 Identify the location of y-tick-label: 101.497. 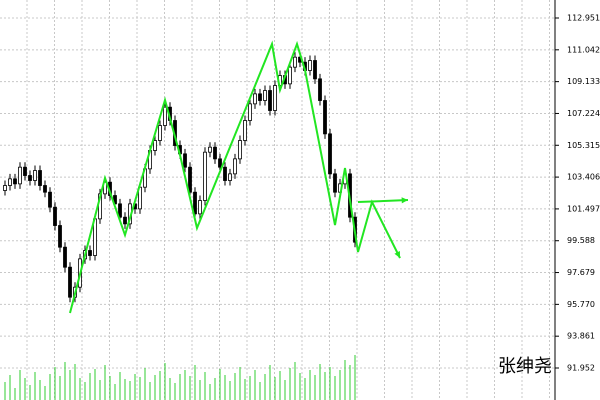
(583, 208).